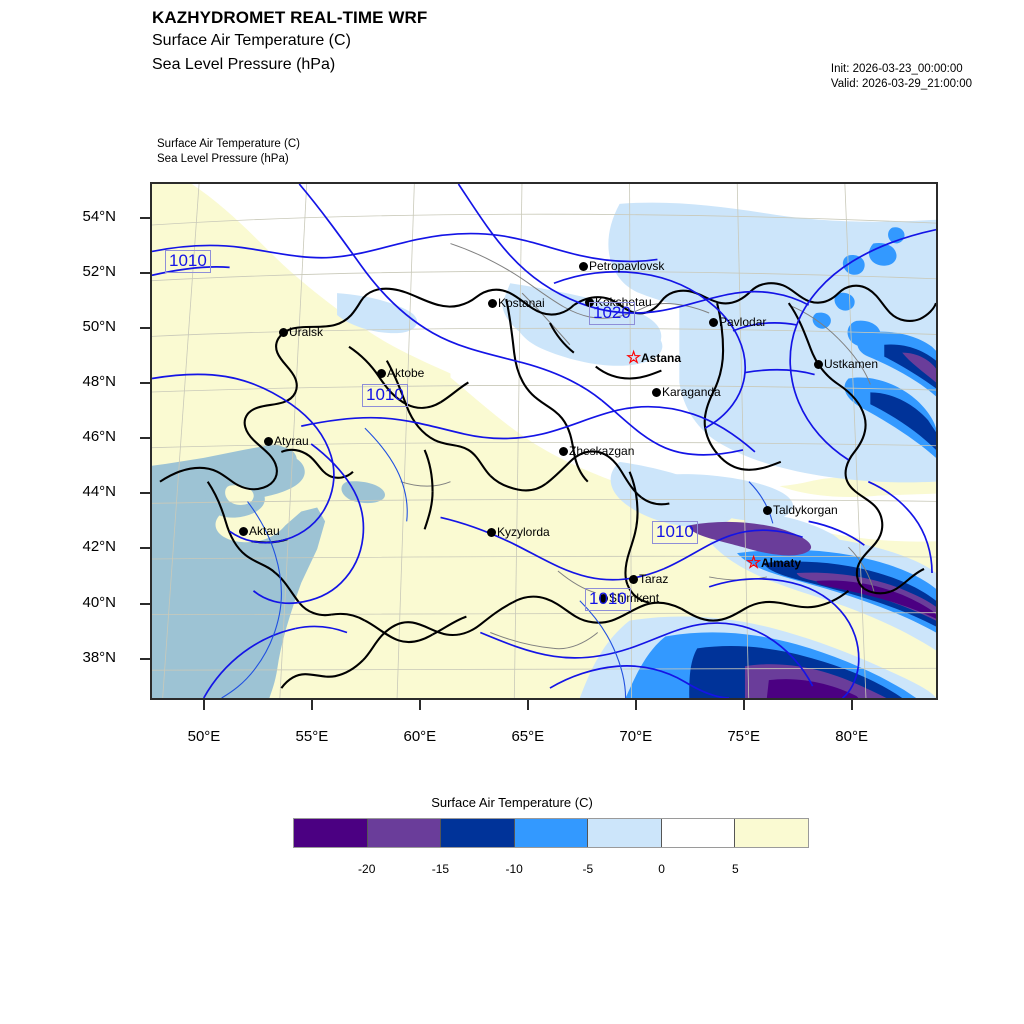 The height and width of the screenshot is (1024, 1024). Describe the element at coordinates (204, 736) in the screenshot. I see `lon-tick-label-50: 50°E` at that location.